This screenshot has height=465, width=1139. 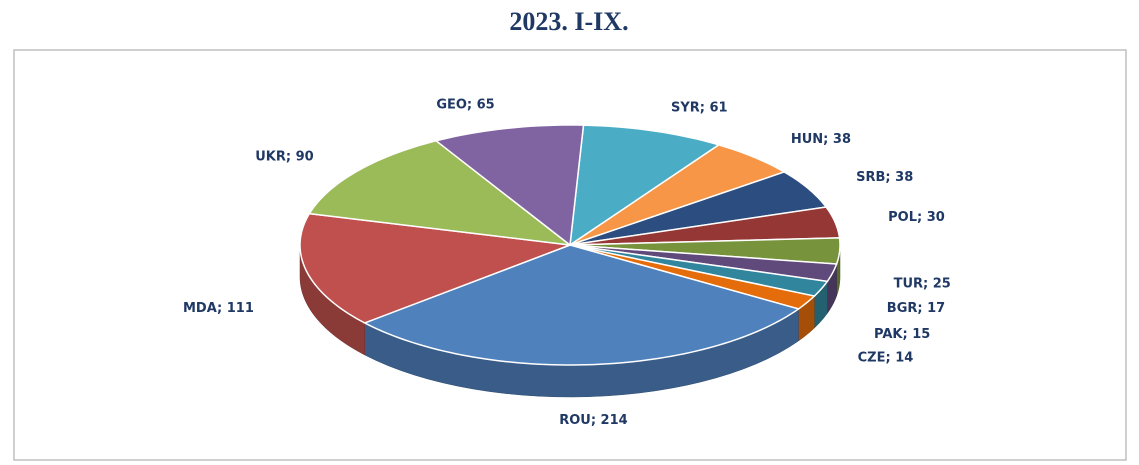 I want to click on data-label: HUN; 38, so click(x=821, y=139).